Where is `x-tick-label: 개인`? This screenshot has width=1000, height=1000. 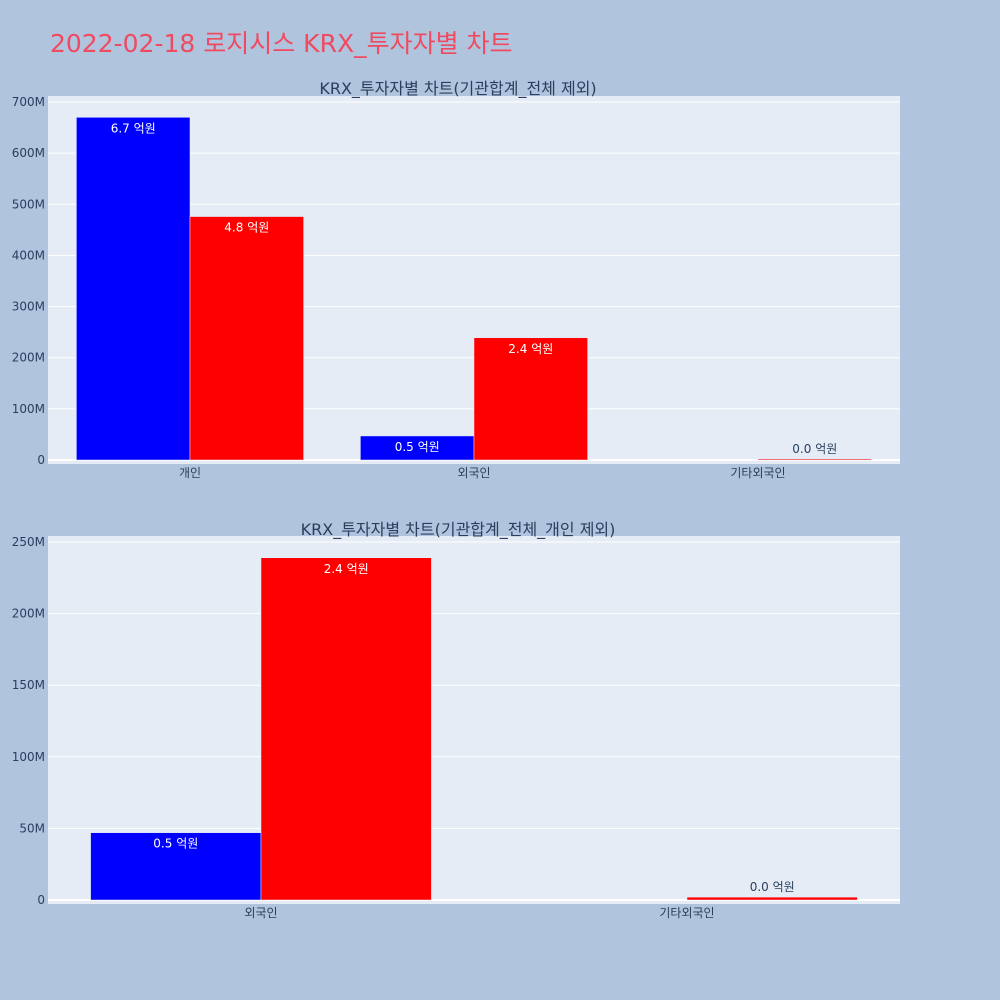
x-tick-label: 개인 is located at coordinates (190, 473).